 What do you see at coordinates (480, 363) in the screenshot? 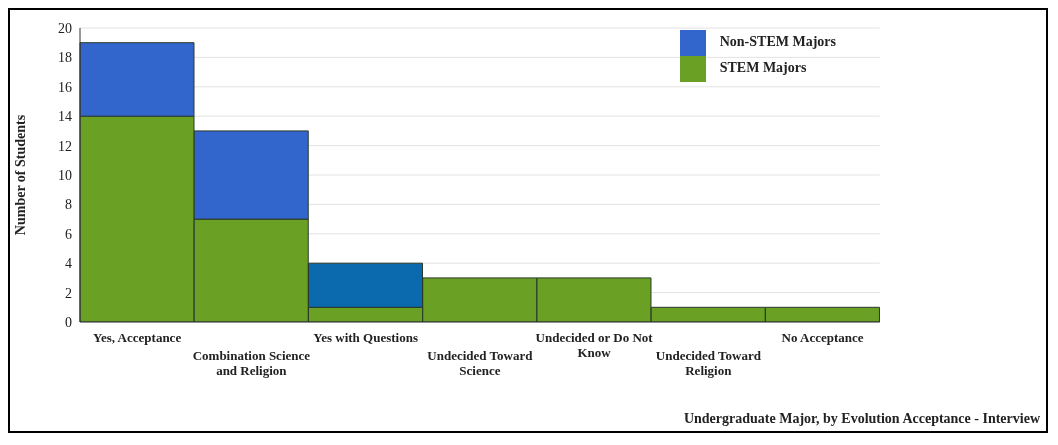
I see `x-tick-label: Undecided Toward Science` at bounding box center [480, 363].